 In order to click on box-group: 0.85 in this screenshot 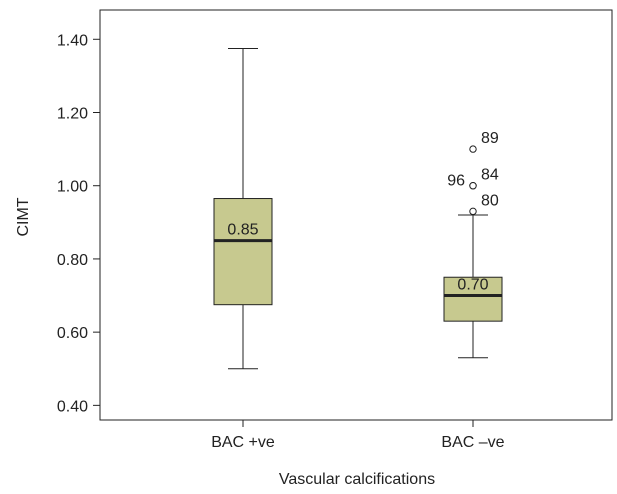, I will do `click(243, 208)`.